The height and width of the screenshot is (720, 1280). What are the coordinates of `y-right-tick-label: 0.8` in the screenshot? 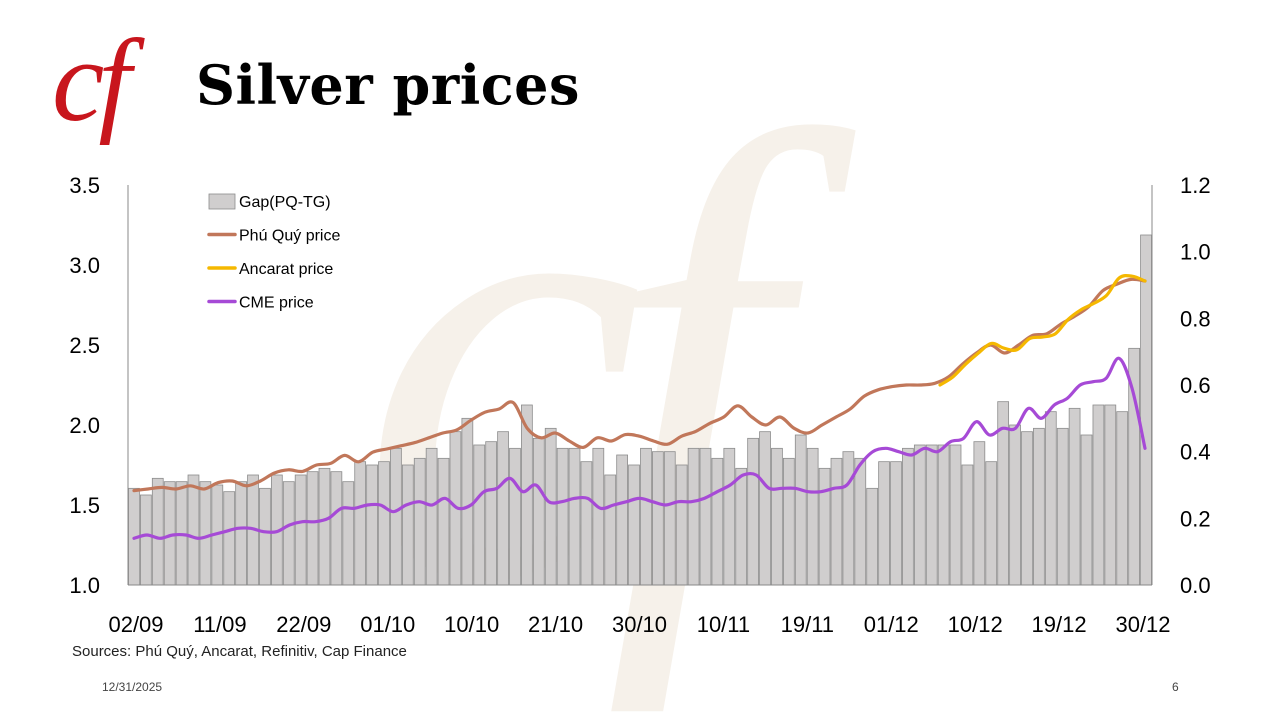 It's located at (1195, 318).